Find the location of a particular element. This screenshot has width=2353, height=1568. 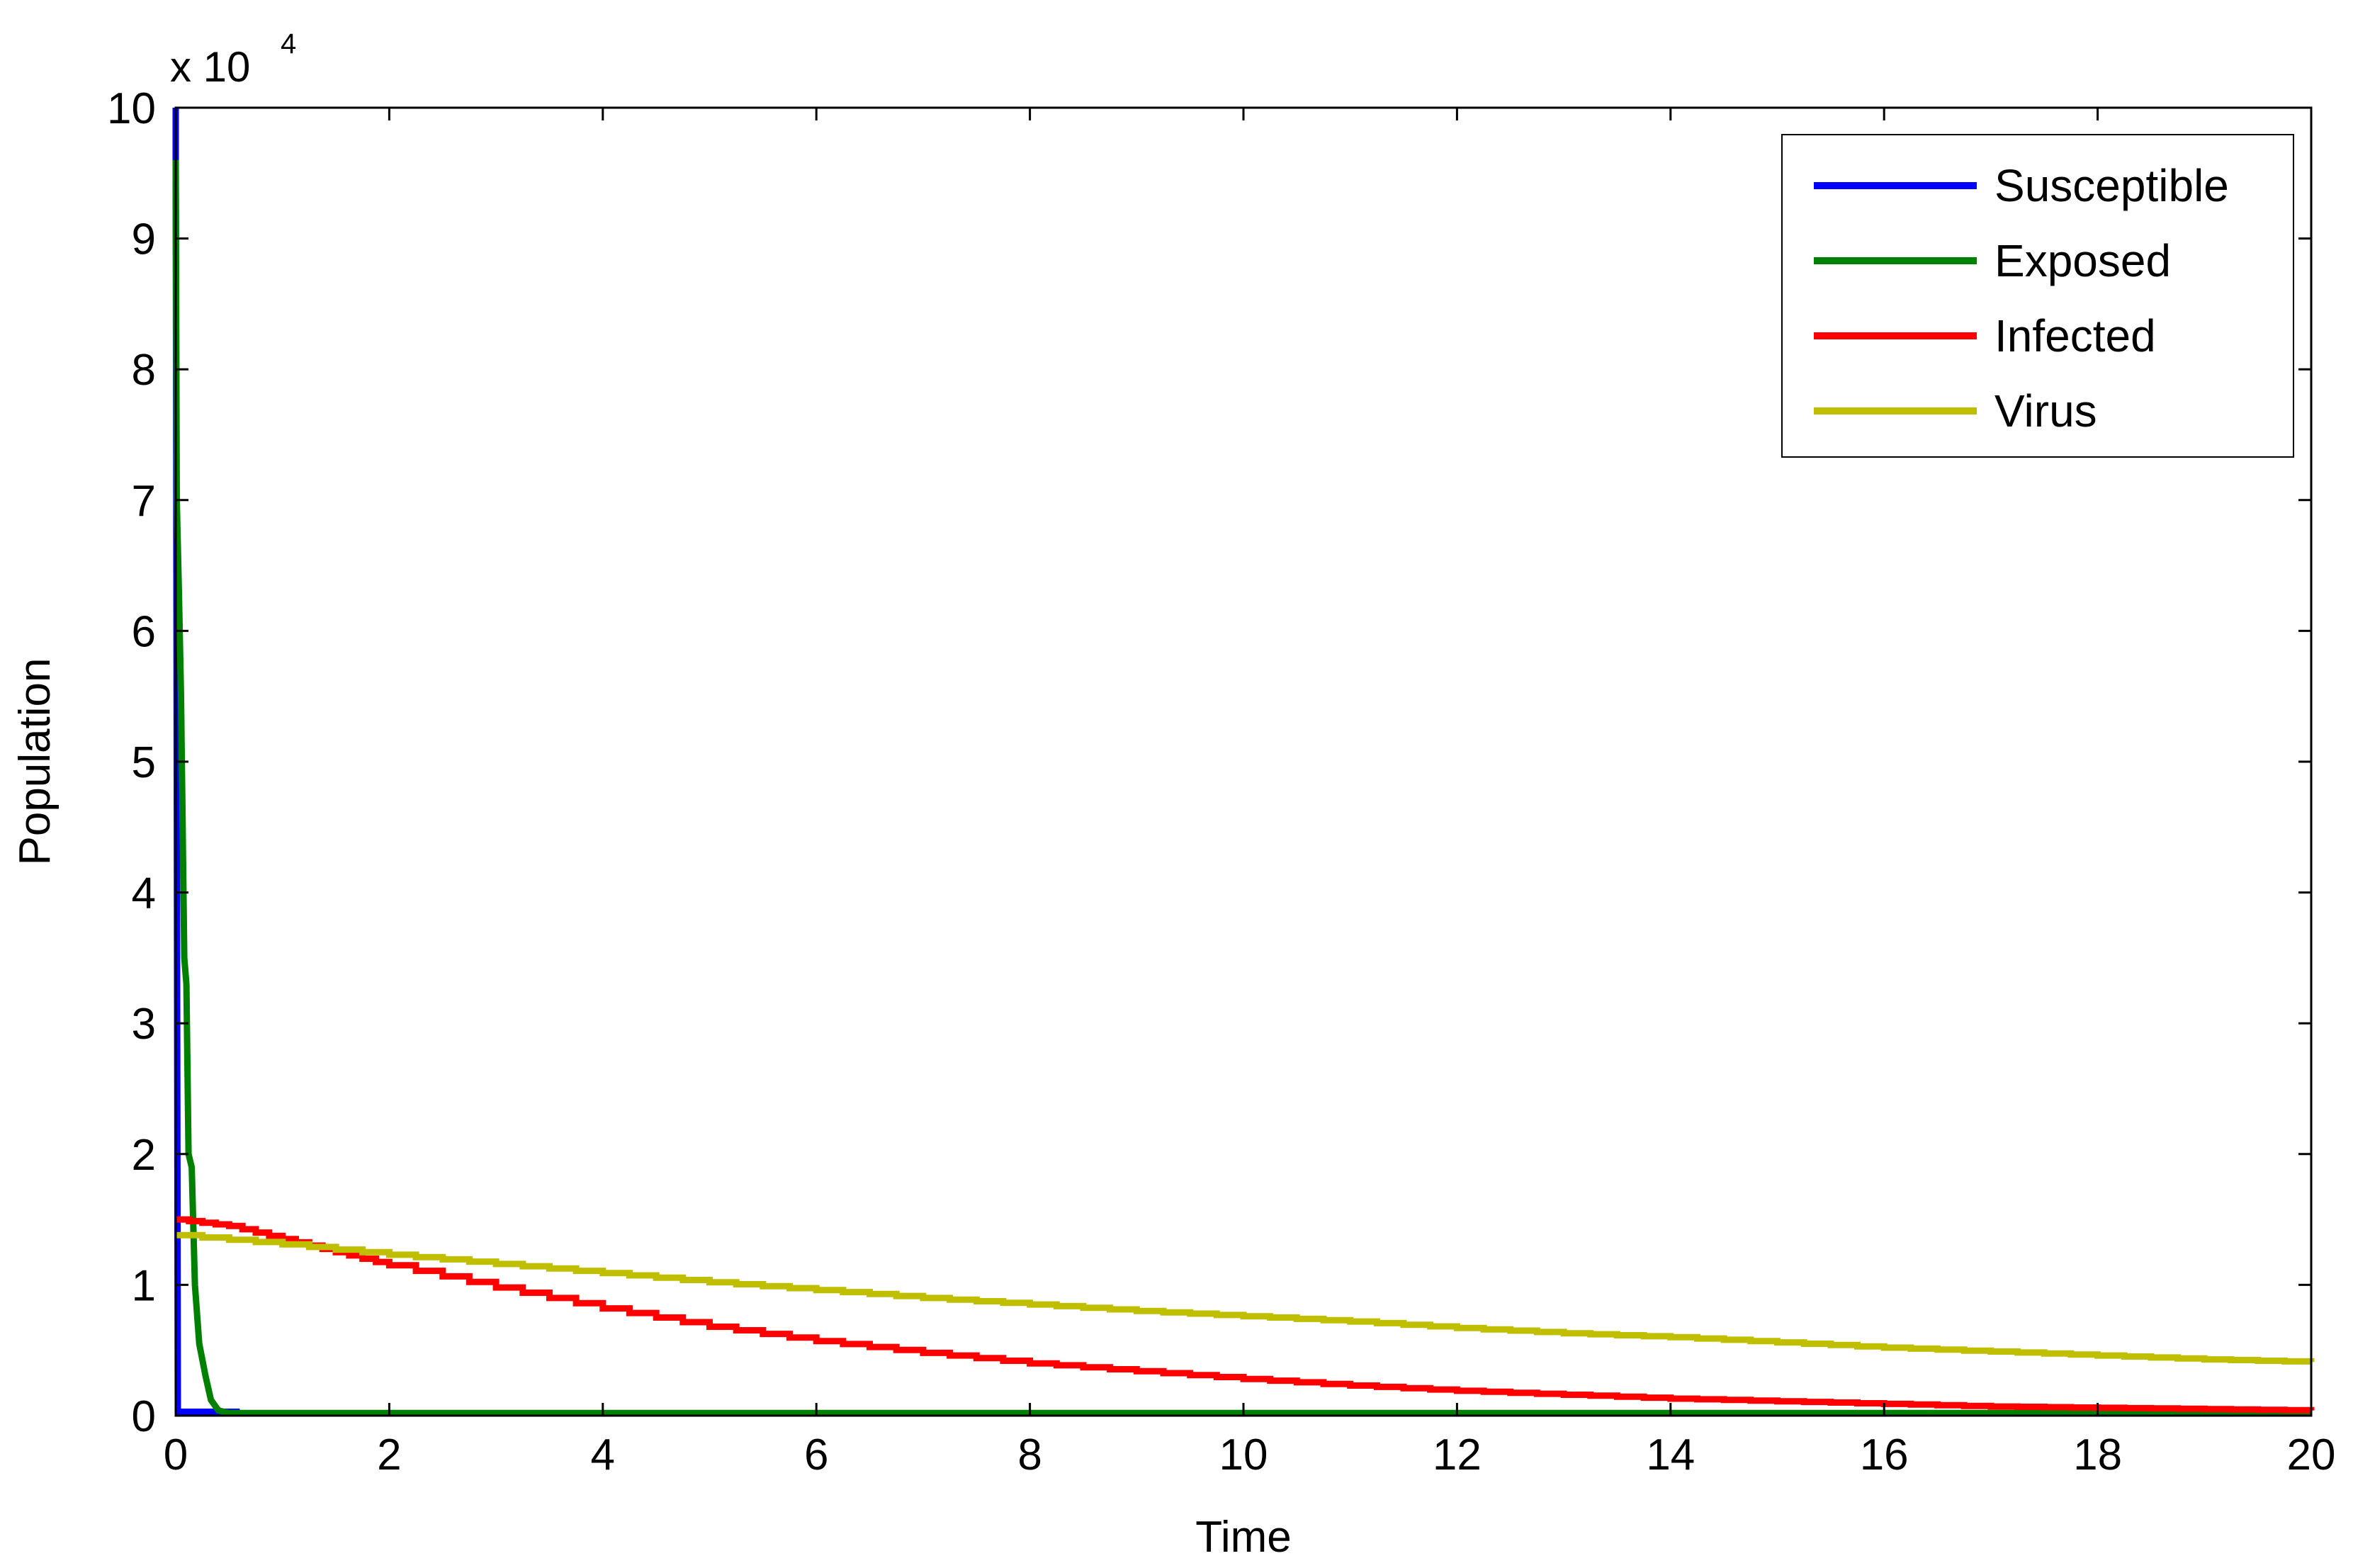

y-tick-label: 9 is located at coordinates (144, 239).